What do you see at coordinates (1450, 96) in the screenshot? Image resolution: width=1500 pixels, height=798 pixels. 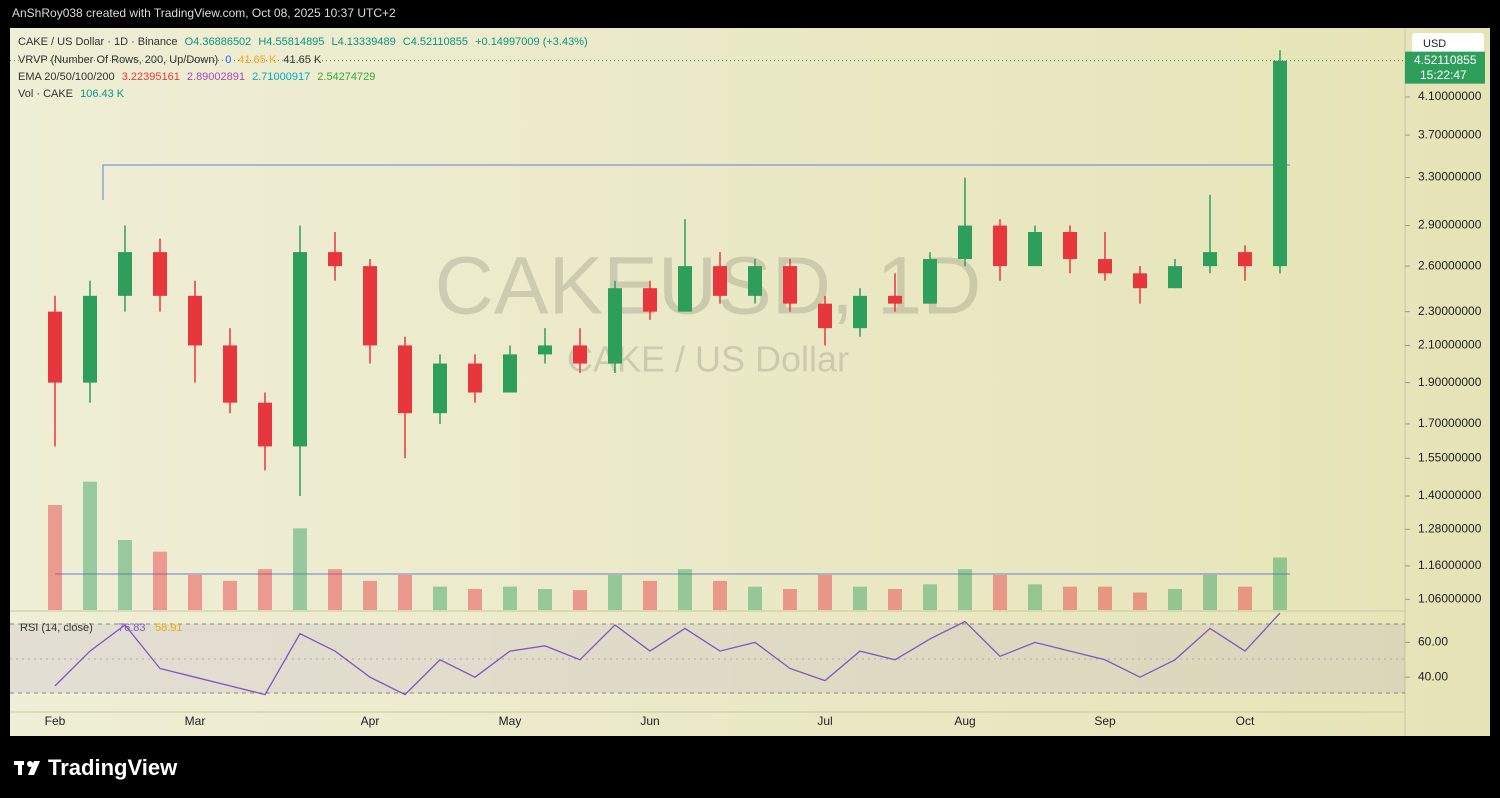 I see `y-tick-label: 4.10000000` at bounding box center [1450, 96].